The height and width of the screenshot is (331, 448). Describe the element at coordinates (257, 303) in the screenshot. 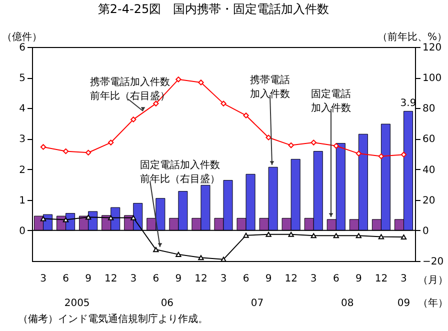

I see `text: 07` at that location.